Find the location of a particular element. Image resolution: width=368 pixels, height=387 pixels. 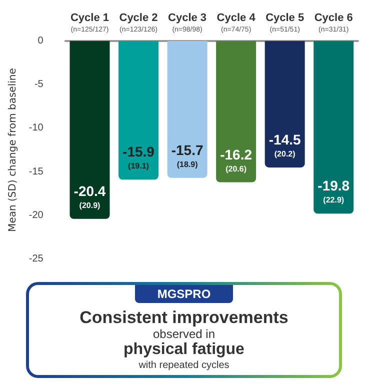

y-tick-label: -25 is located at coordinates (36, 259).